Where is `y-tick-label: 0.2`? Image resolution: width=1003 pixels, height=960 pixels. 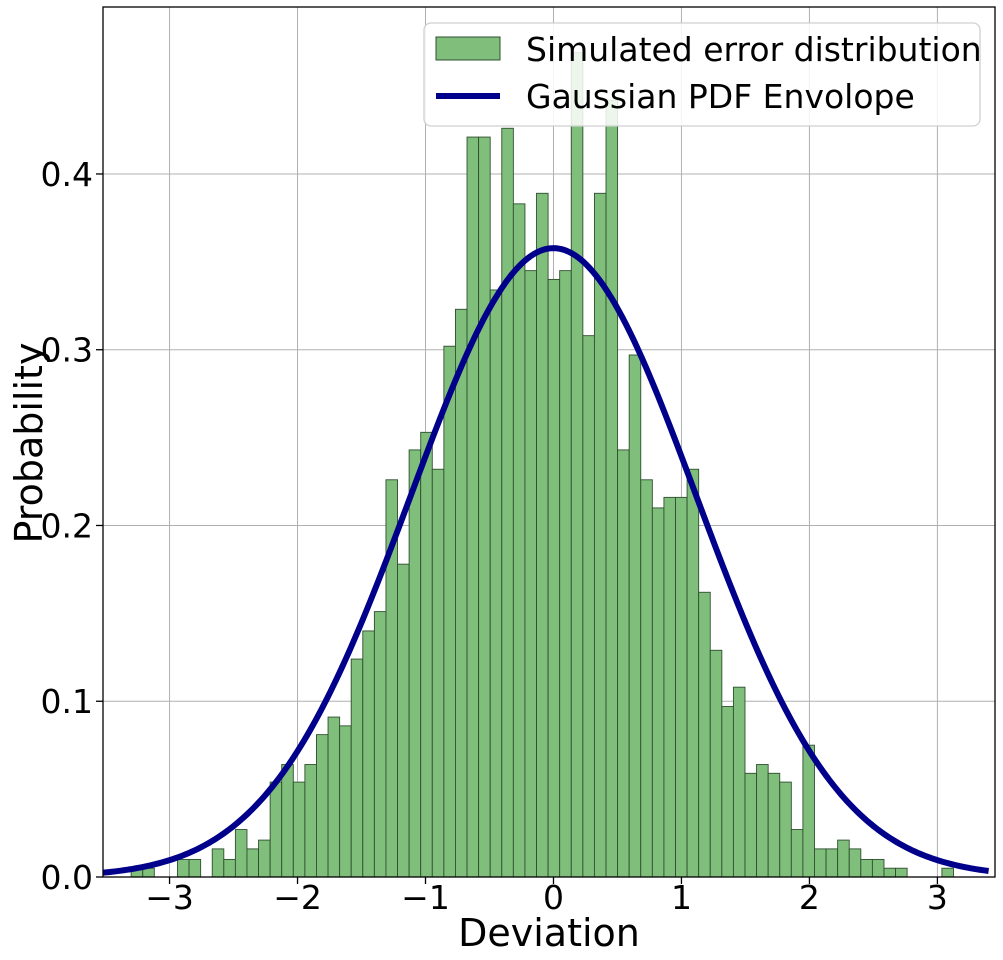 y-tick-label: 0.2 is located at coordinates (67, 525).